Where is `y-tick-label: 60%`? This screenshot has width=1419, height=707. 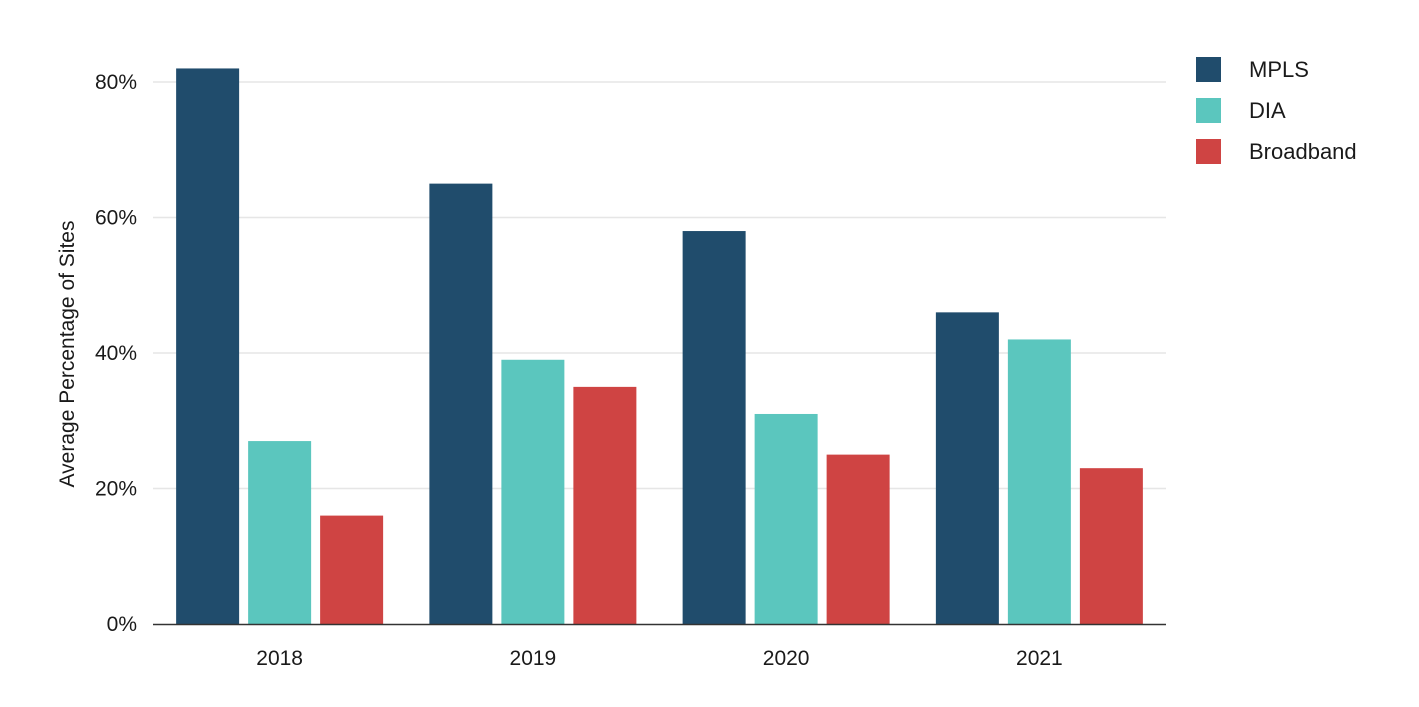 y-tick-label: 60% is located at coordinates (116, 218).